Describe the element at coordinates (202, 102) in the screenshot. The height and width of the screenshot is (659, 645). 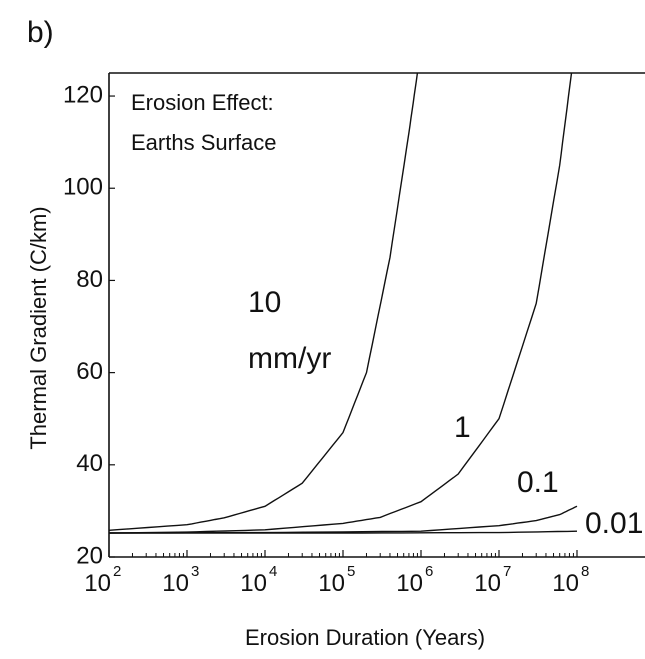
I see `annotation-line-1: Erosion Effect:` at that location.